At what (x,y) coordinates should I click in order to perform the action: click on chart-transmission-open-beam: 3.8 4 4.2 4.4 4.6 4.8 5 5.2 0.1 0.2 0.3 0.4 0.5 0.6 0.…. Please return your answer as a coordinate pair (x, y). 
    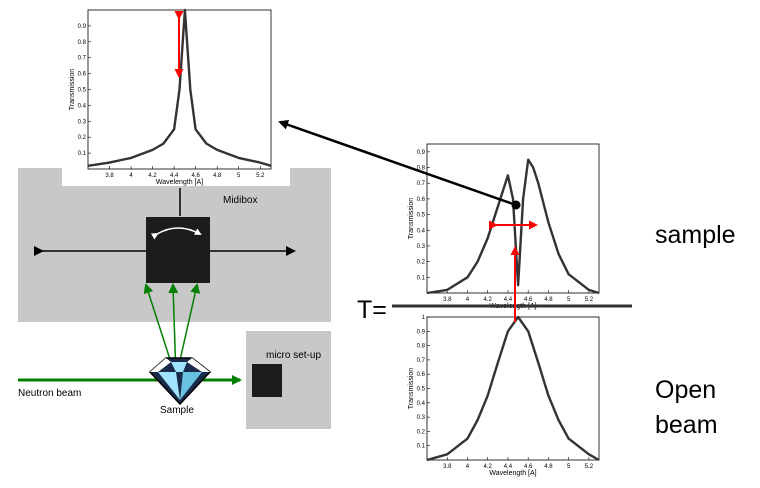
    Looking at the image, I should click on (504, 396).